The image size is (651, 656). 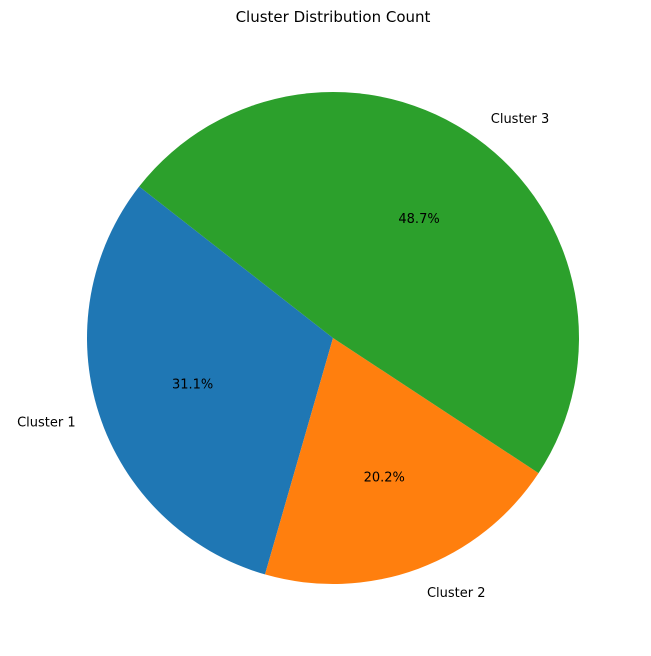 I want to click on slice-label-3: Cluster 3, so click(x=520, y=119).